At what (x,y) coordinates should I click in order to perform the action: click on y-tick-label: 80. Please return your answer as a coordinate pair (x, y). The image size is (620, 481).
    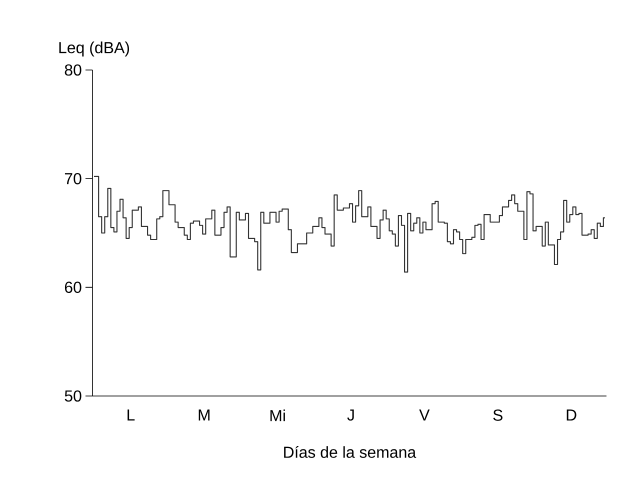
    Looking at the image, I should click on (73, 70).